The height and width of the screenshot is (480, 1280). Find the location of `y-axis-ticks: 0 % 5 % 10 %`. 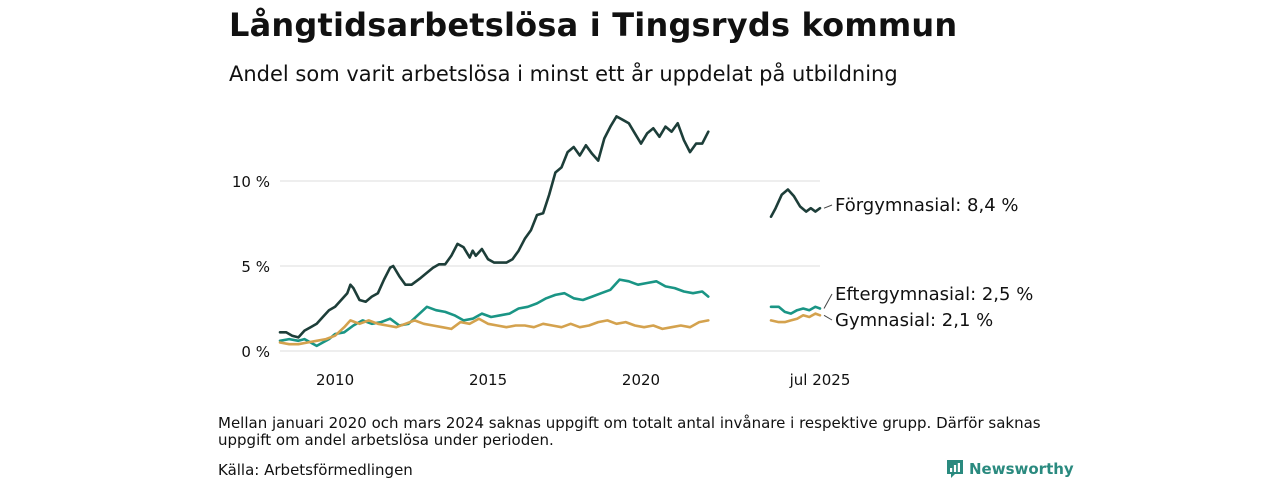

y-axis-ticks: 0 % 5 % 10 % is located at coordinates (251, 267).